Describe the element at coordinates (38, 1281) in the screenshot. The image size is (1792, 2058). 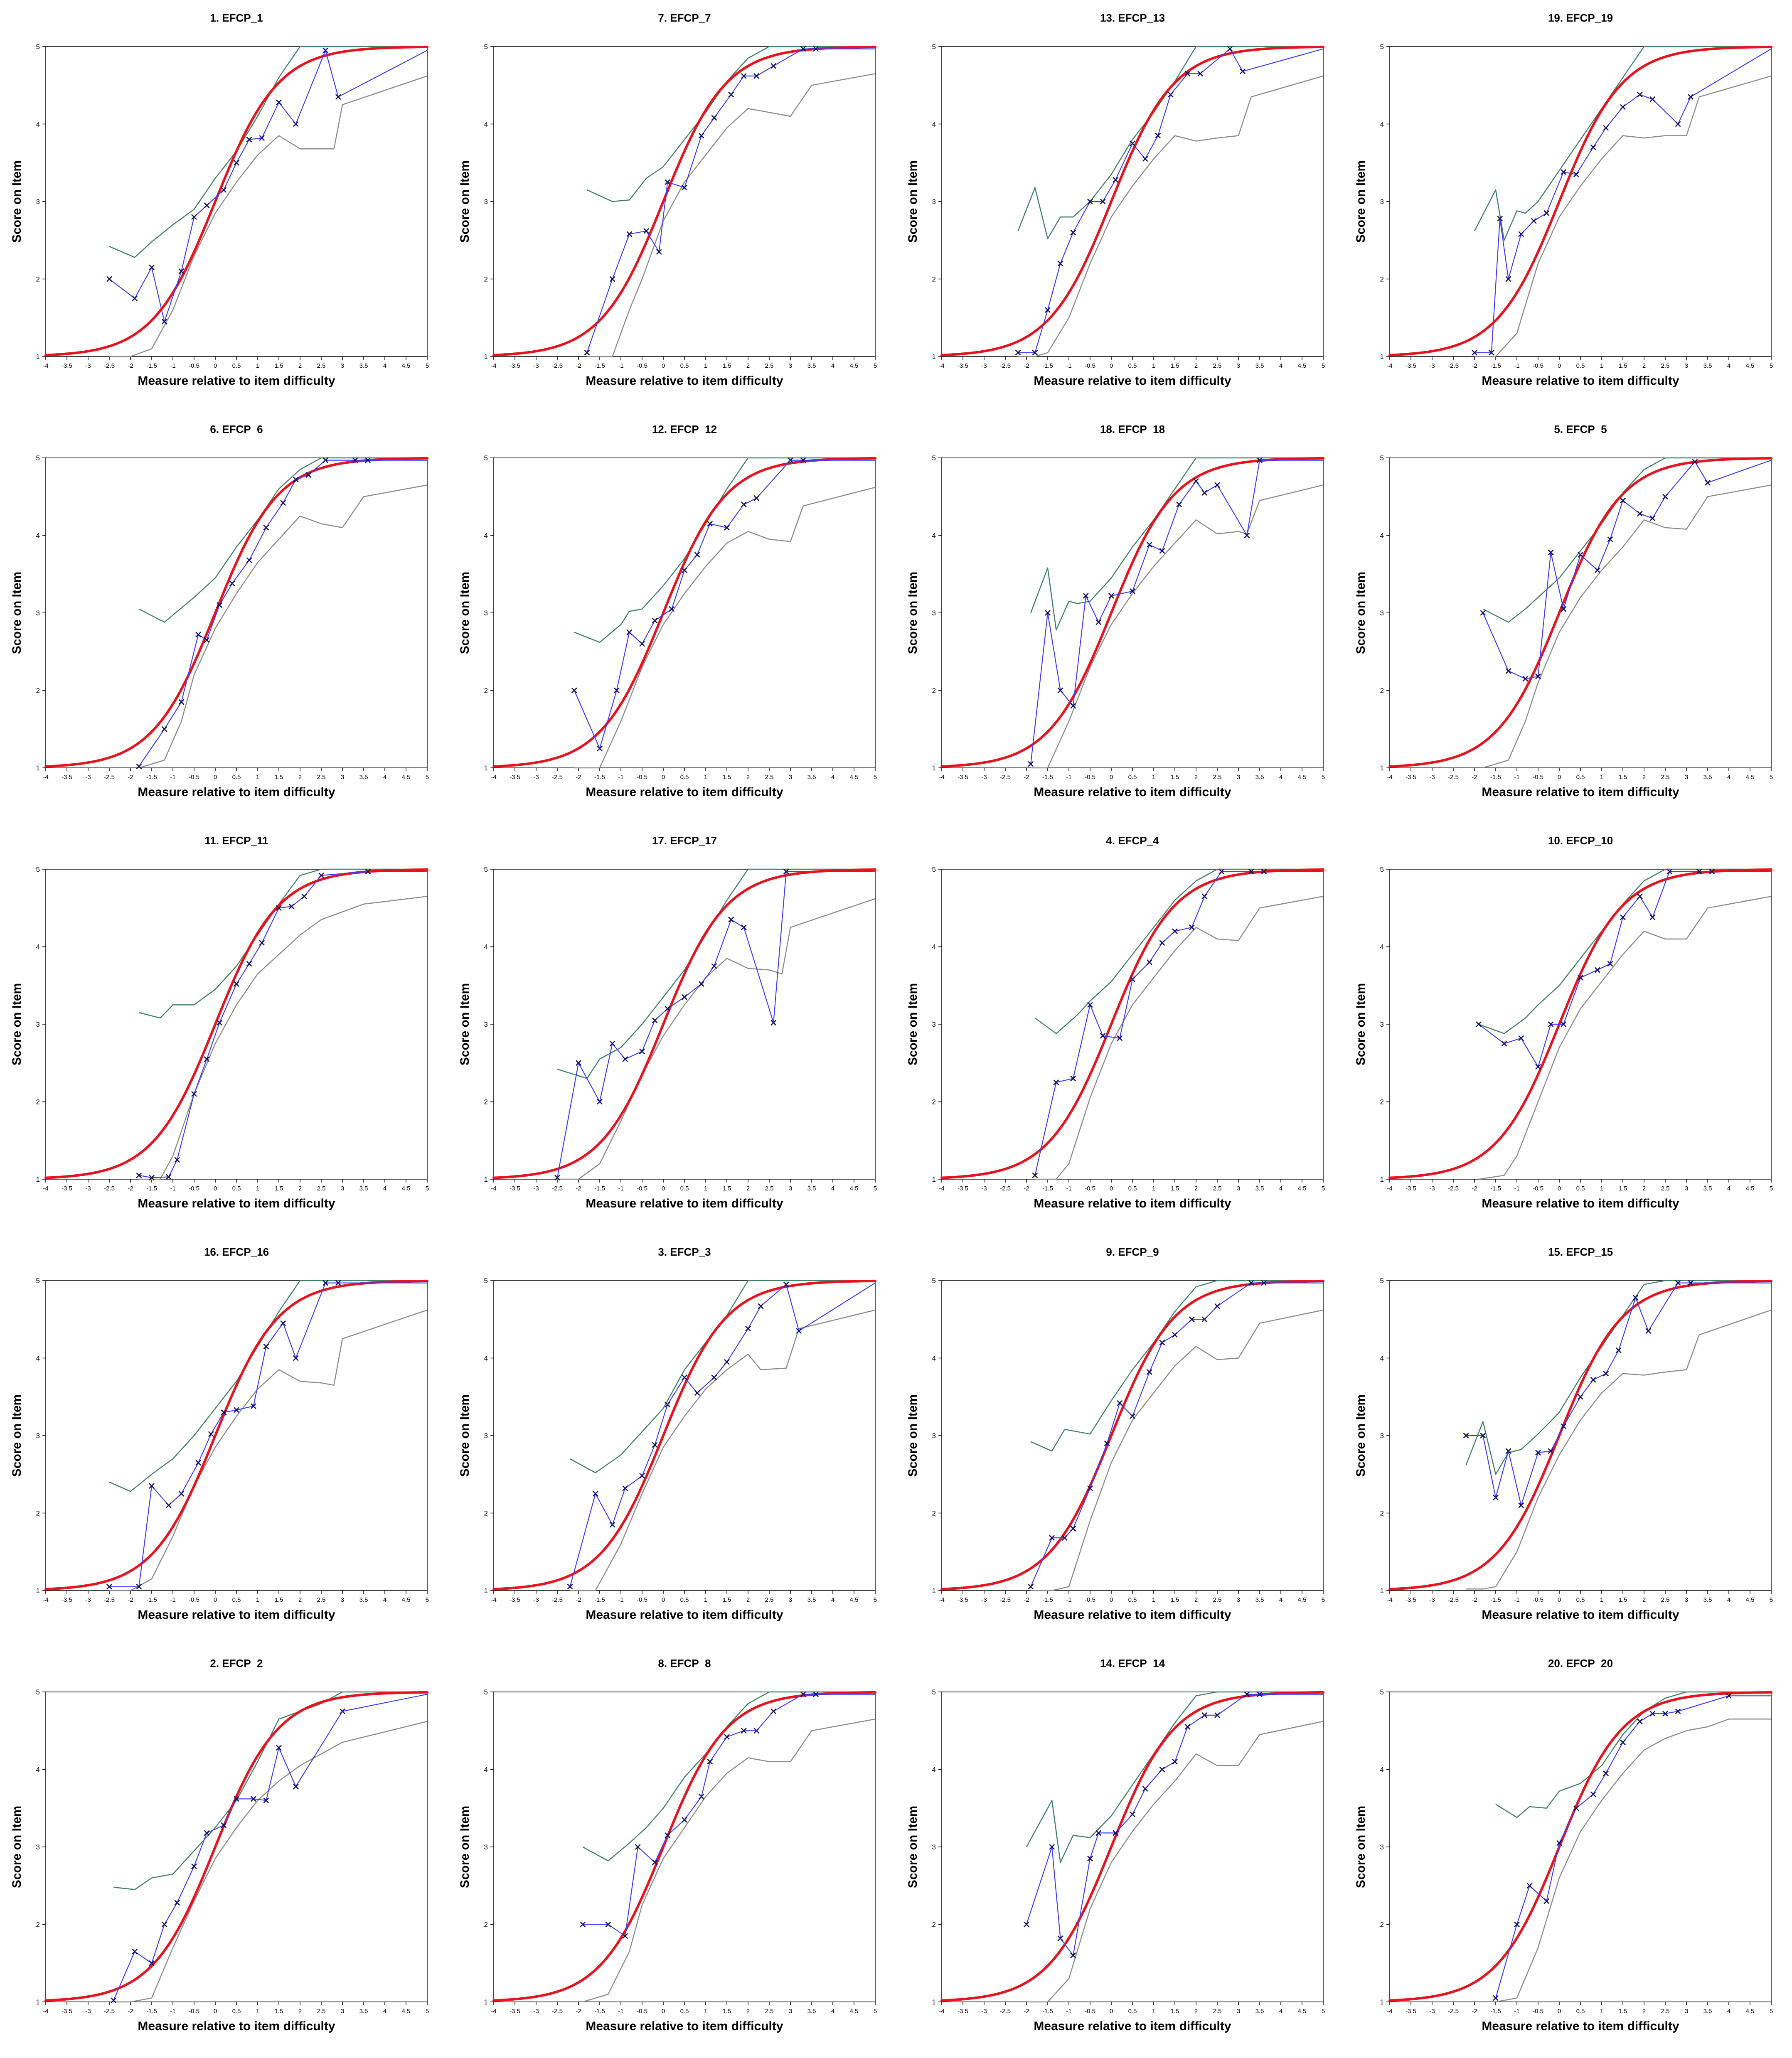
I see `y-tick-label: 5` at that location.